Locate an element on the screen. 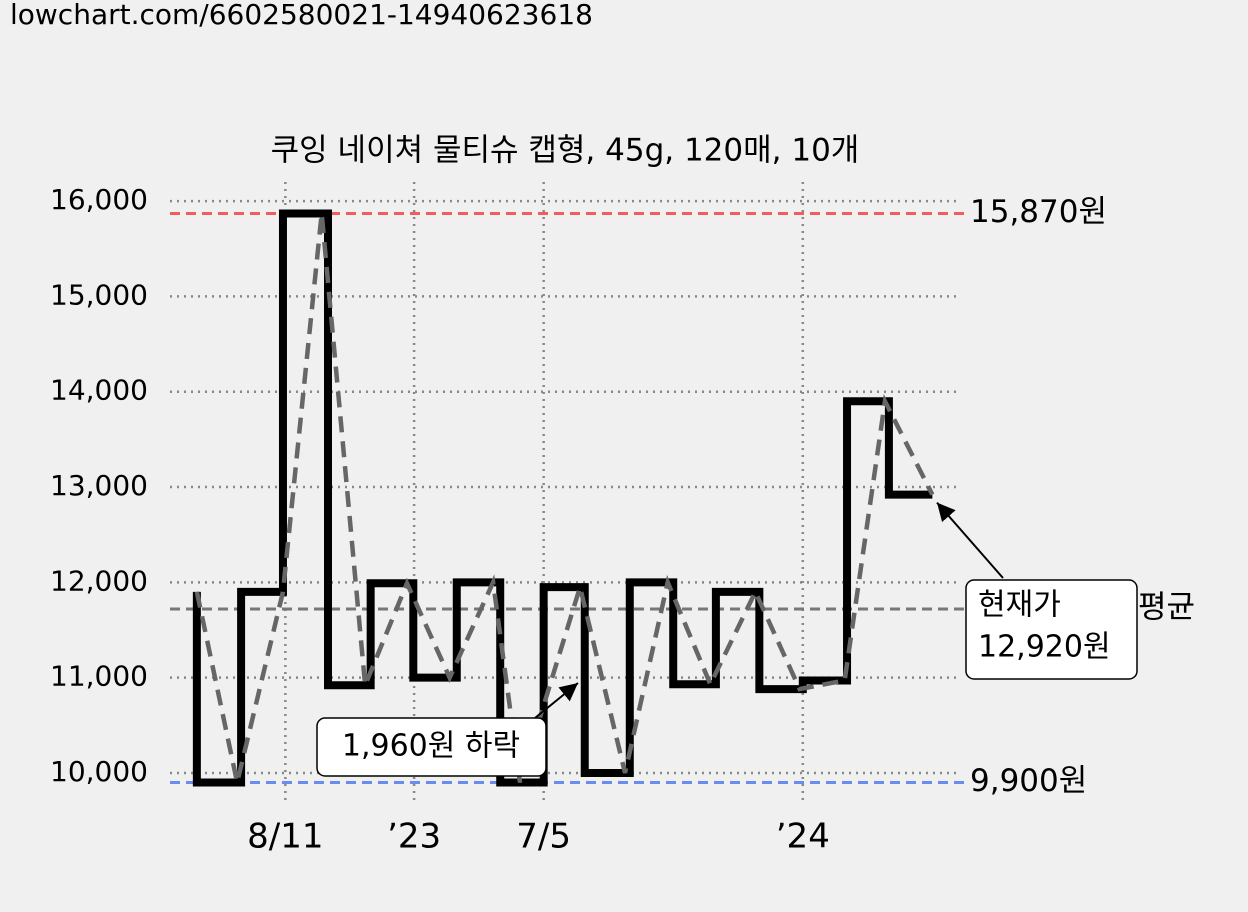 The image size is (1248, 912). x-tick-label: ’23 is located at coordinates (414, 837).